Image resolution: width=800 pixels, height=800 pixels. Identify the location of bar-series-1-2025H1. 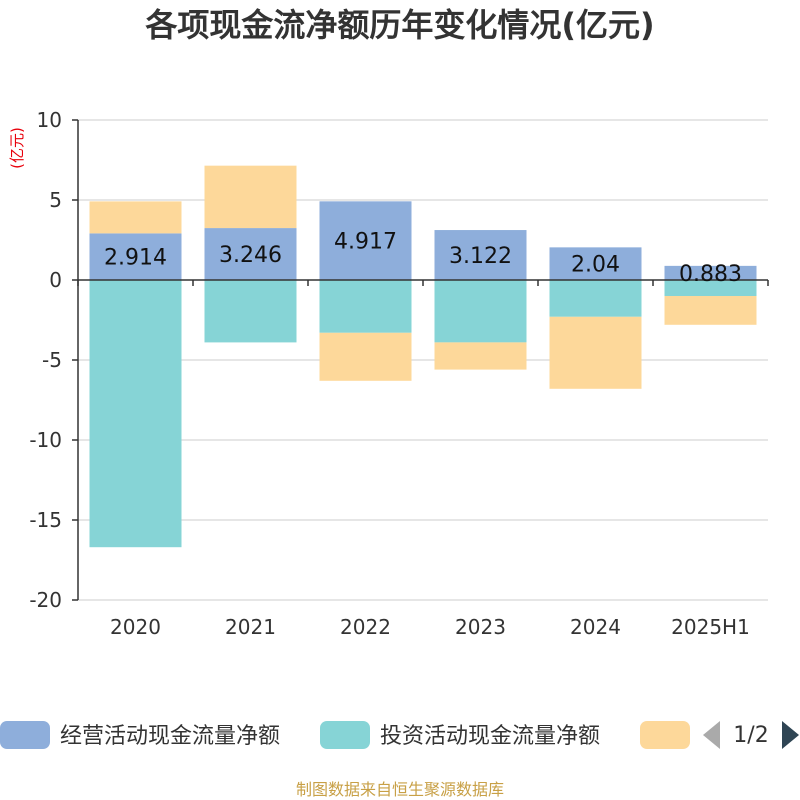
(710, 272).